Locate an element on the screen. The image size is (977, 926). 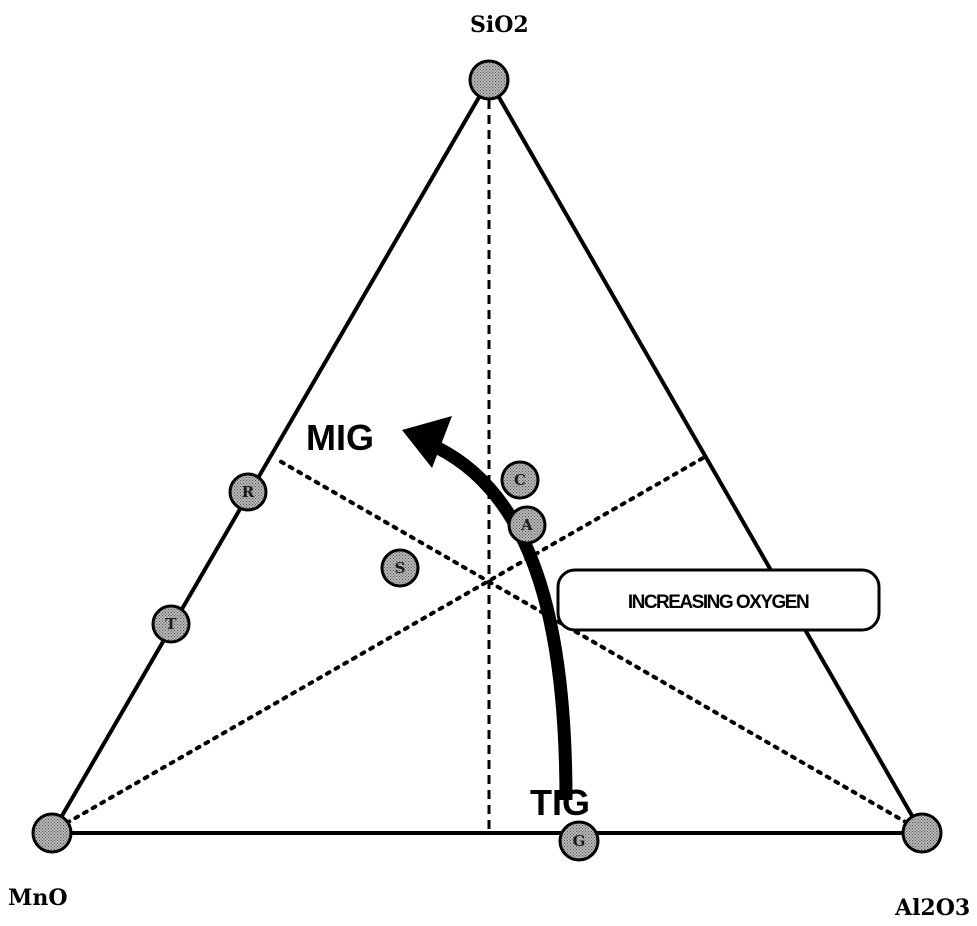
vertex-label-sio2: SiO2 is located at coordinates (499, 25).